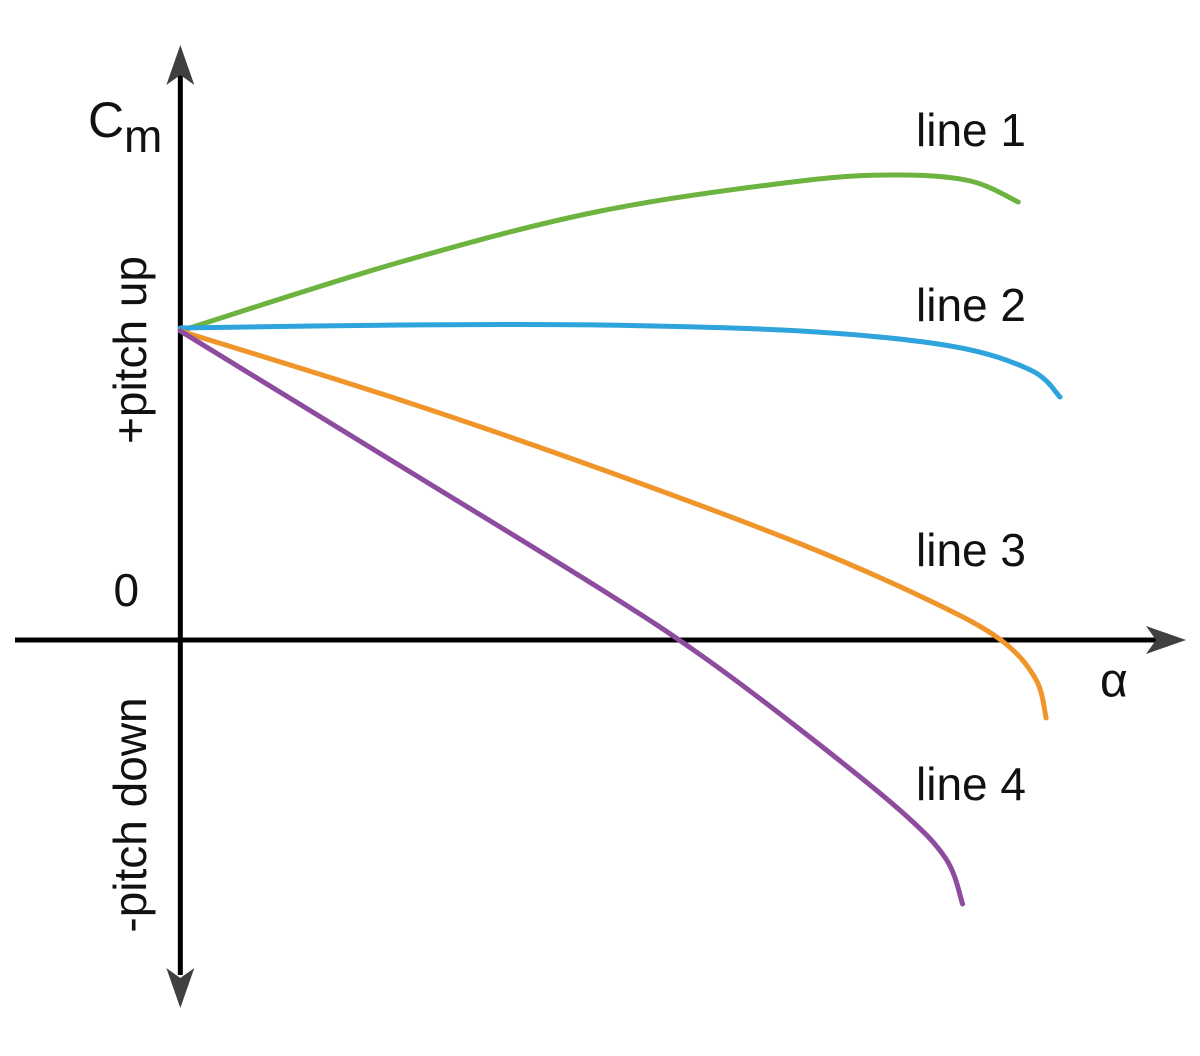 This screenshot has width=1200, height=1056. Describe the element at coordinates (971, 305) in the screenshot. I see `legend-label: line 2` at that location.